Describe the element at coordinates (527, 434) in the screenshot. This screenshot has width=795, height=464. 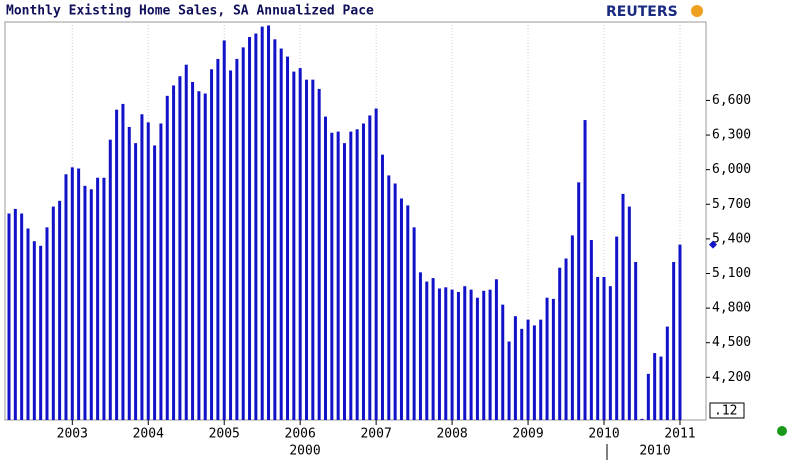
I see `x-tick-label: 2009` at that location.